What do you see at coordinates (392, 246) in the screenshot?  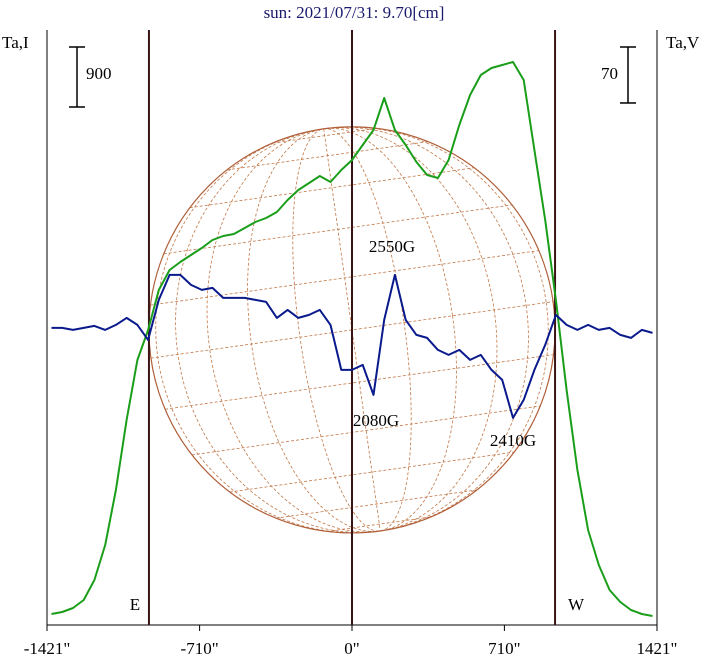 I see `annotation: 2550G` at bounding box center [392, 246].